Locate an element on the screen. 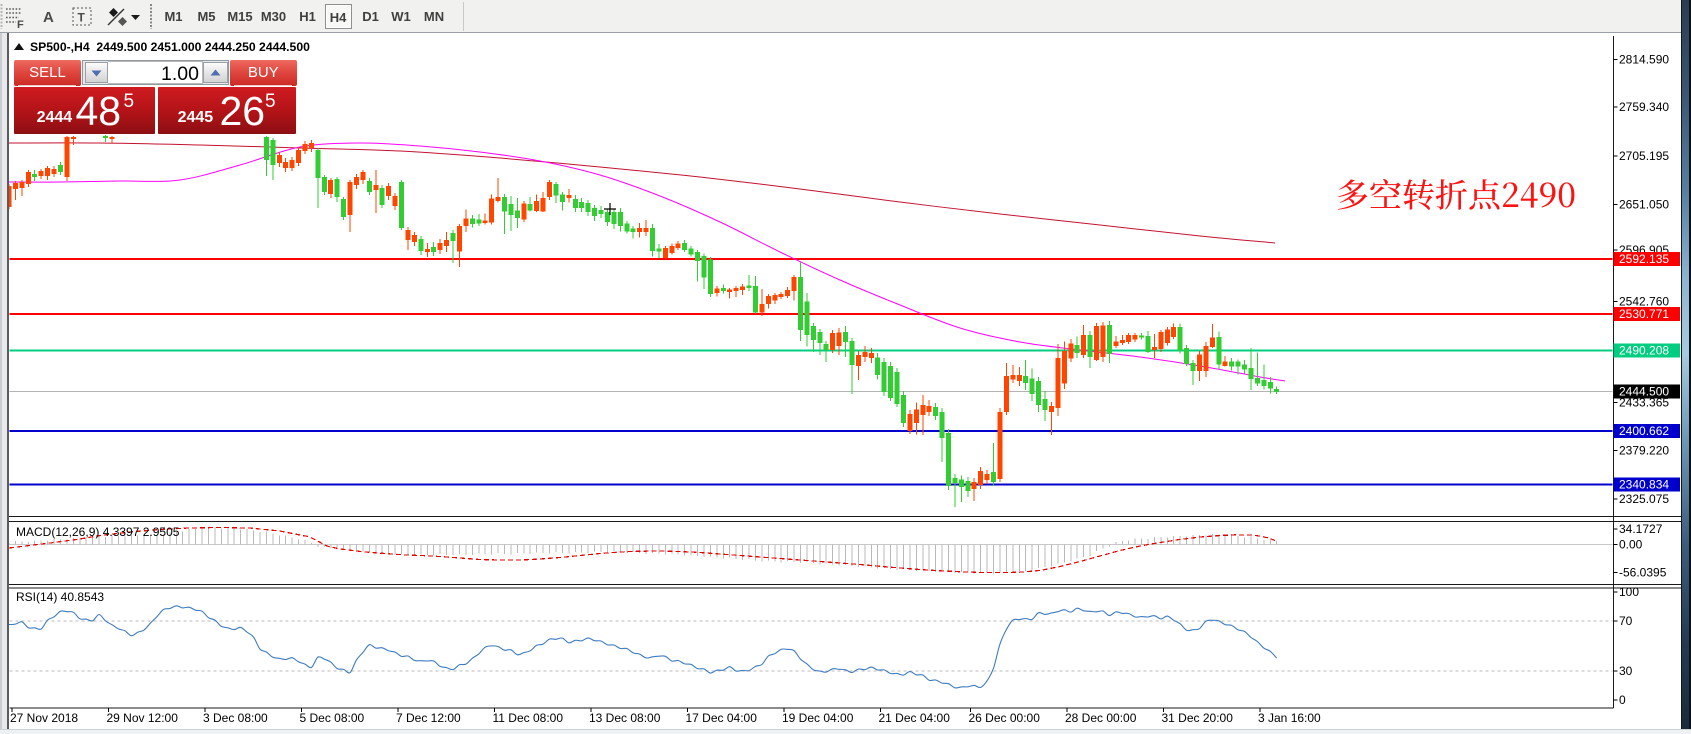 Image resolution: width=1691 pixels, height=734 pixels. svg-text: 2759.340 is located at coordinates (1644, 107).